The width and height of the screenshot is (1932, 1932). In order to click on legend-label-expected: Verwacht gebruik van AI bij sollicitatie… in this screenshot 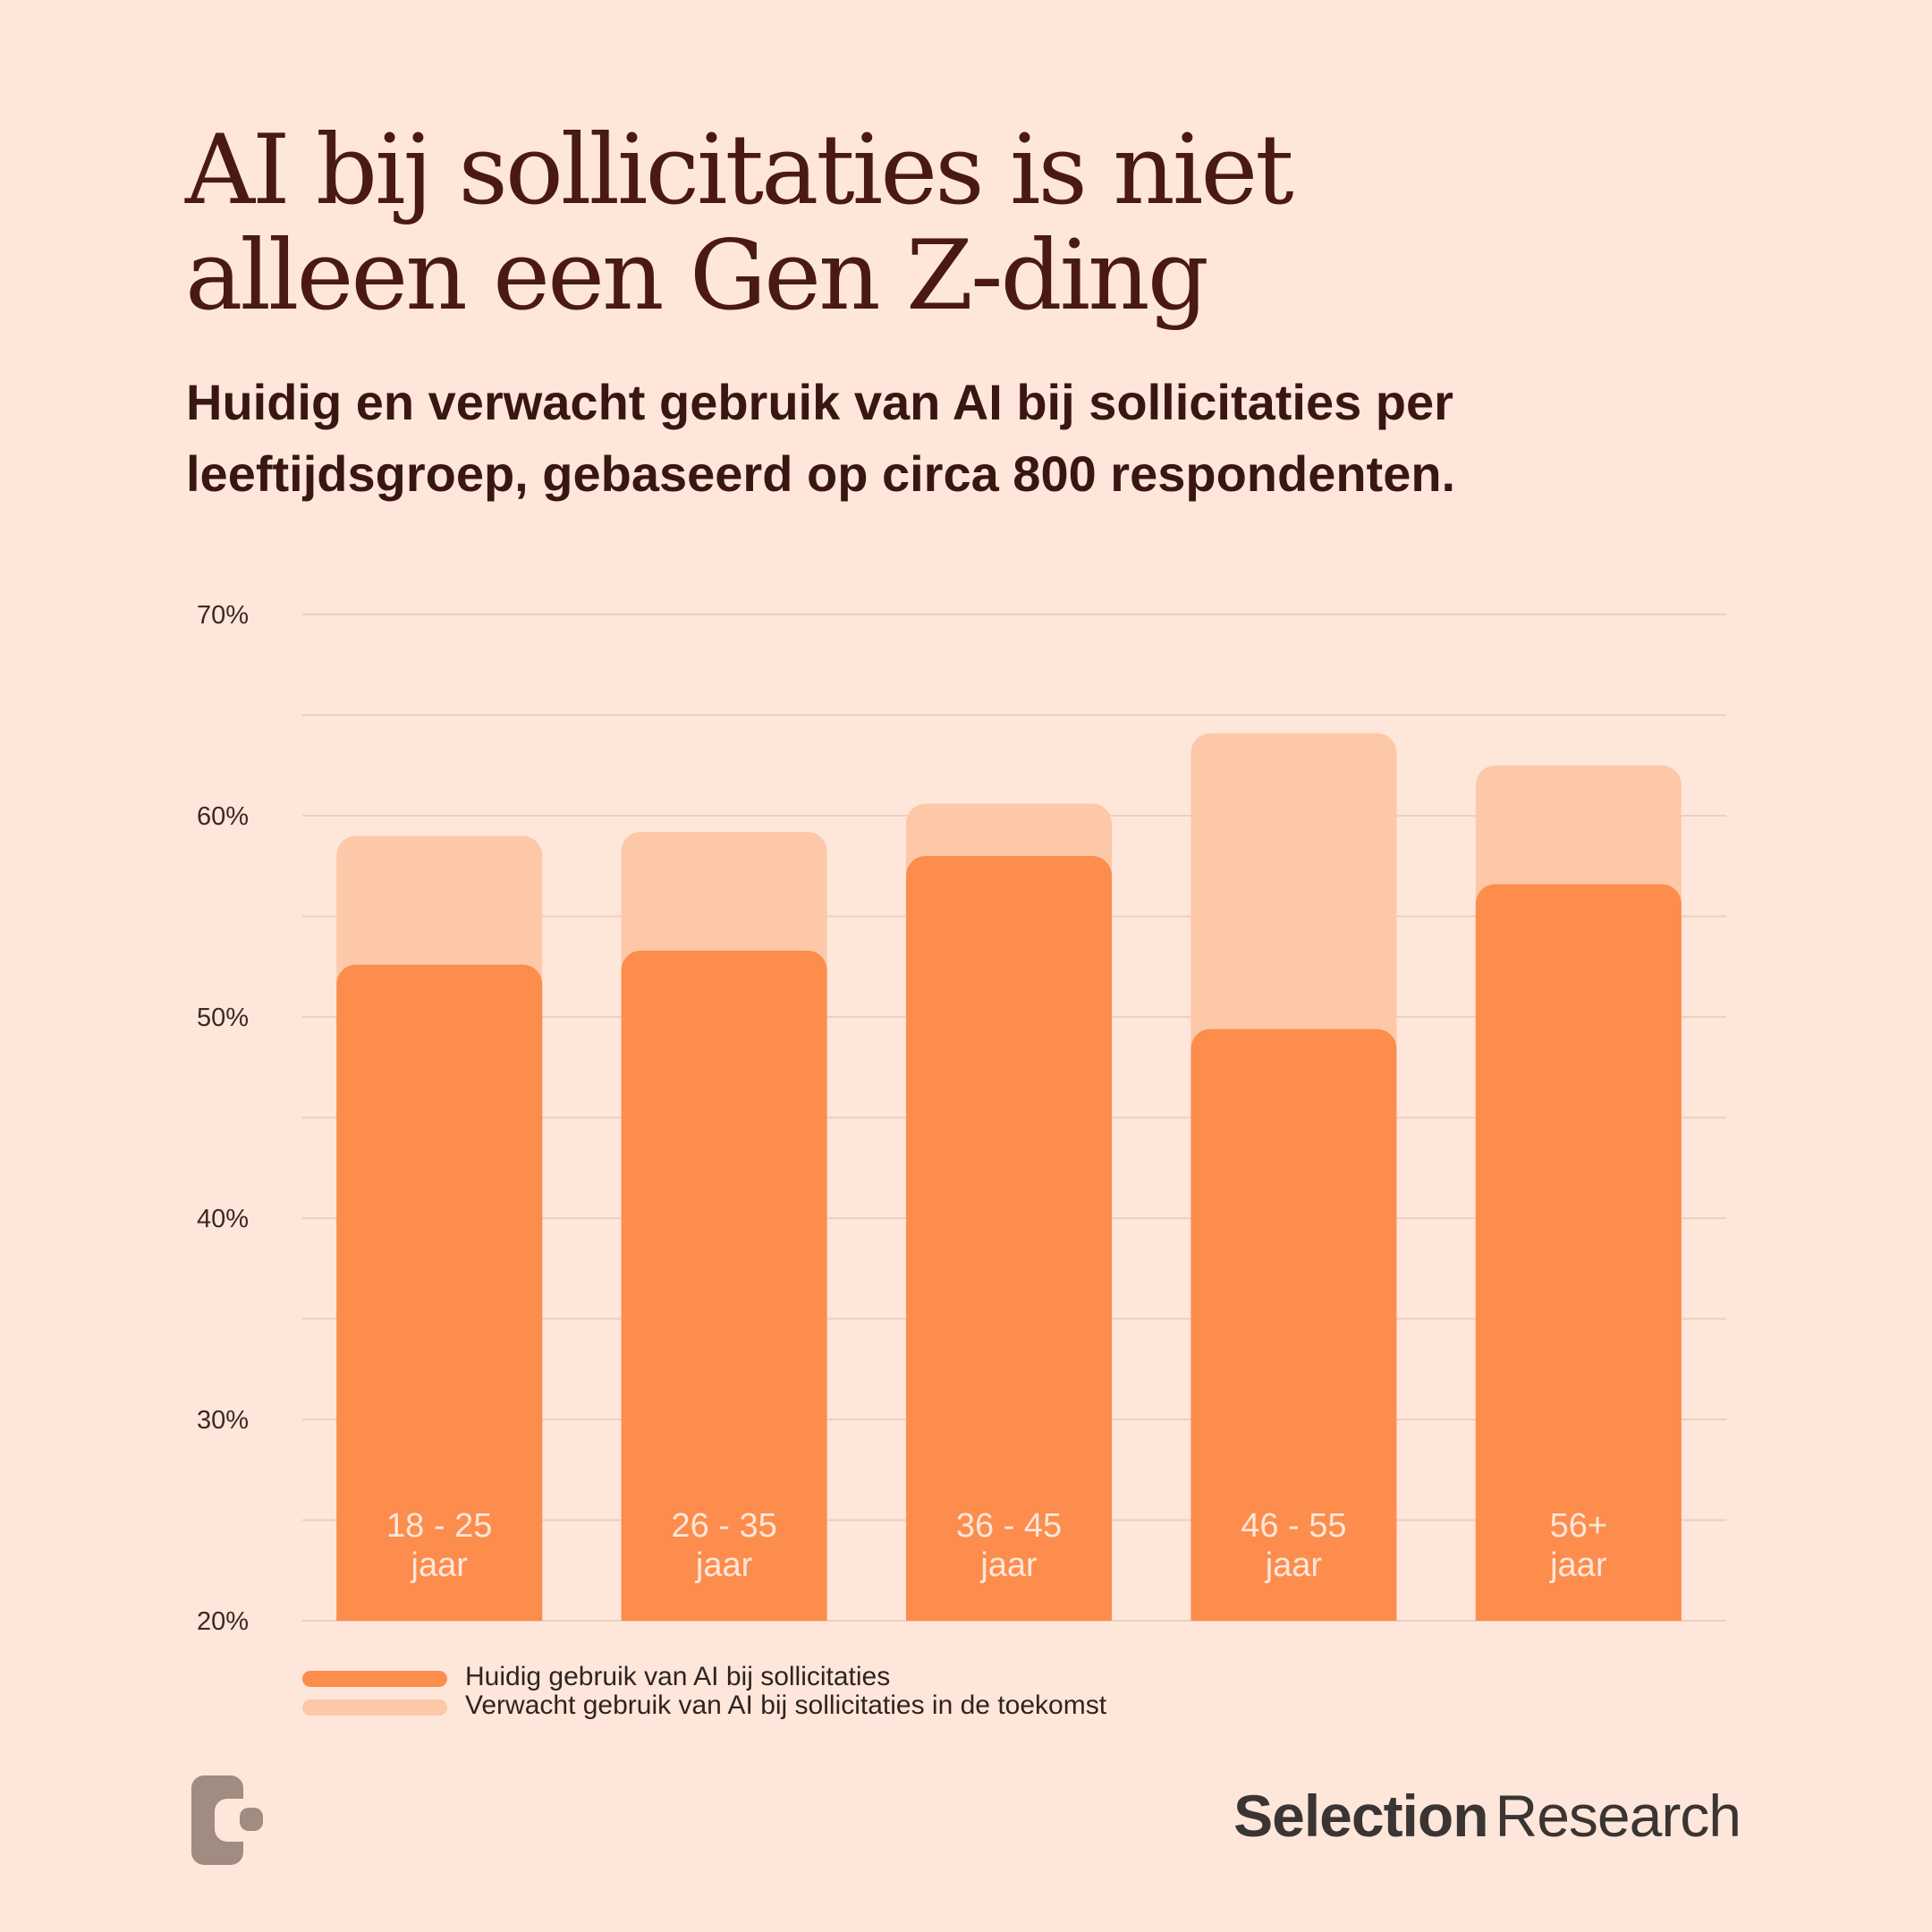, I will do `click(786, 1705)`.